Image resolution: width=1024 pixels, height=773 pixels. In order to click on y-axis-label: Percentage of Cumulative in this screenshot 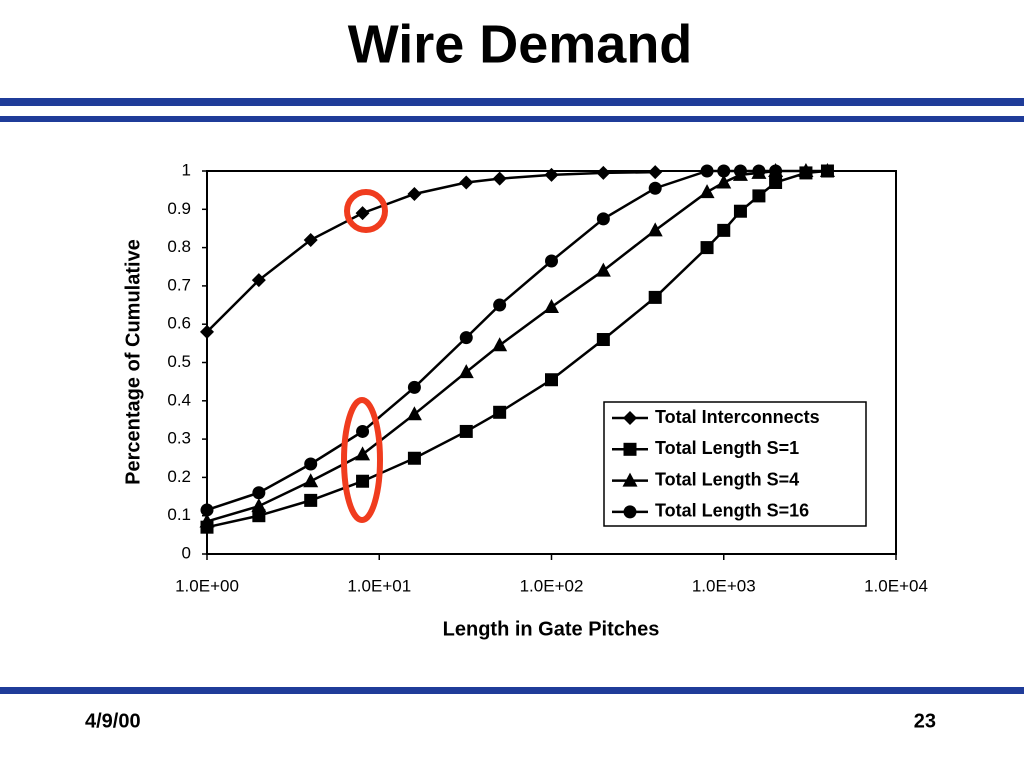, I will do `click(133, 362)`.